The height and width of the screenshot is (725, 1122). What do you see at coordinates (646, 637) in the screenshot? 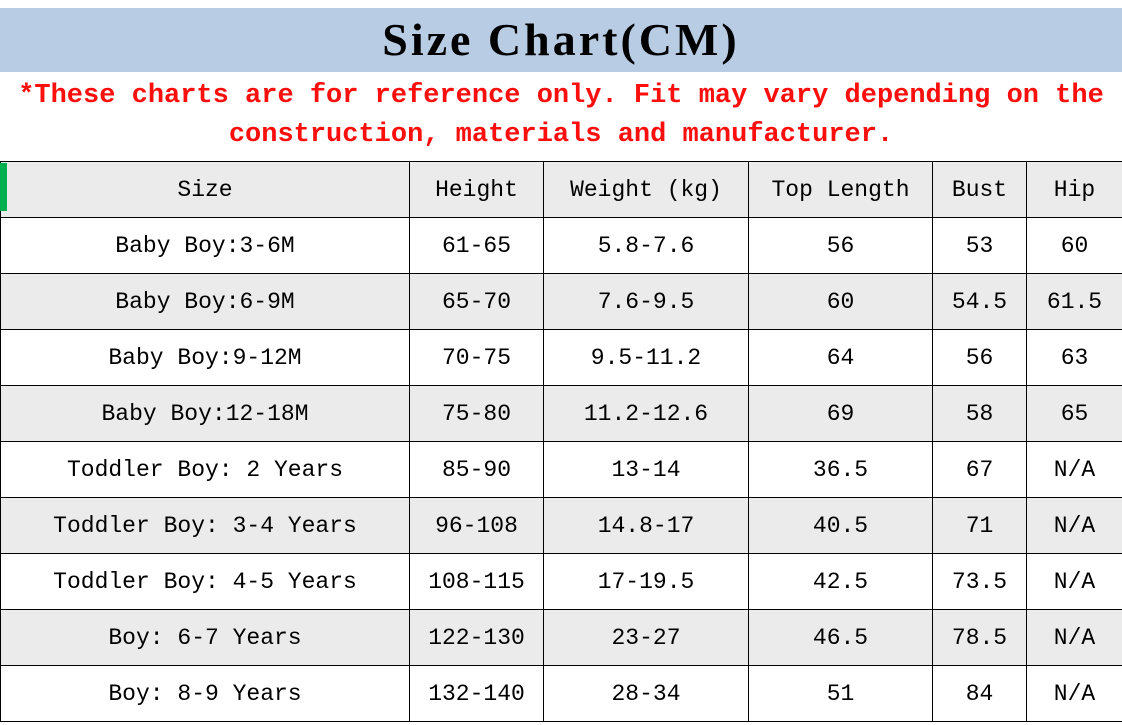
I see `table-cell: 23-27` at bounding box center [646, 637].